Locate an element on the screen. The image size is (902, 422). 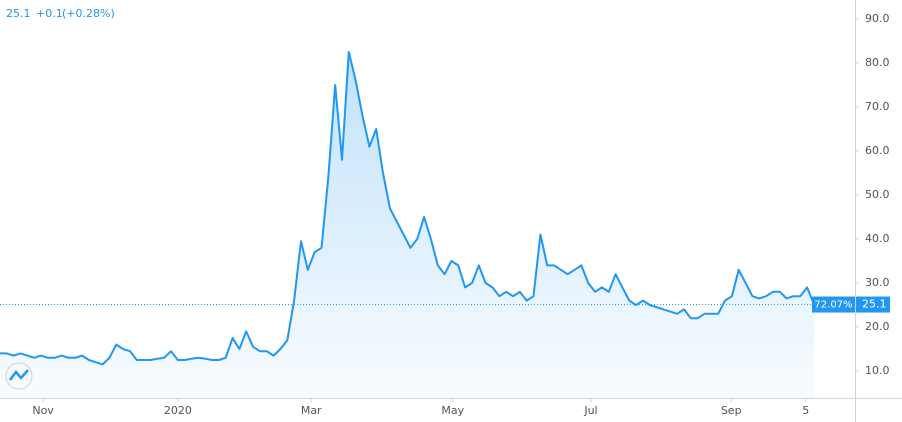
x-tick-label: May is located at coordinates (452, 410).